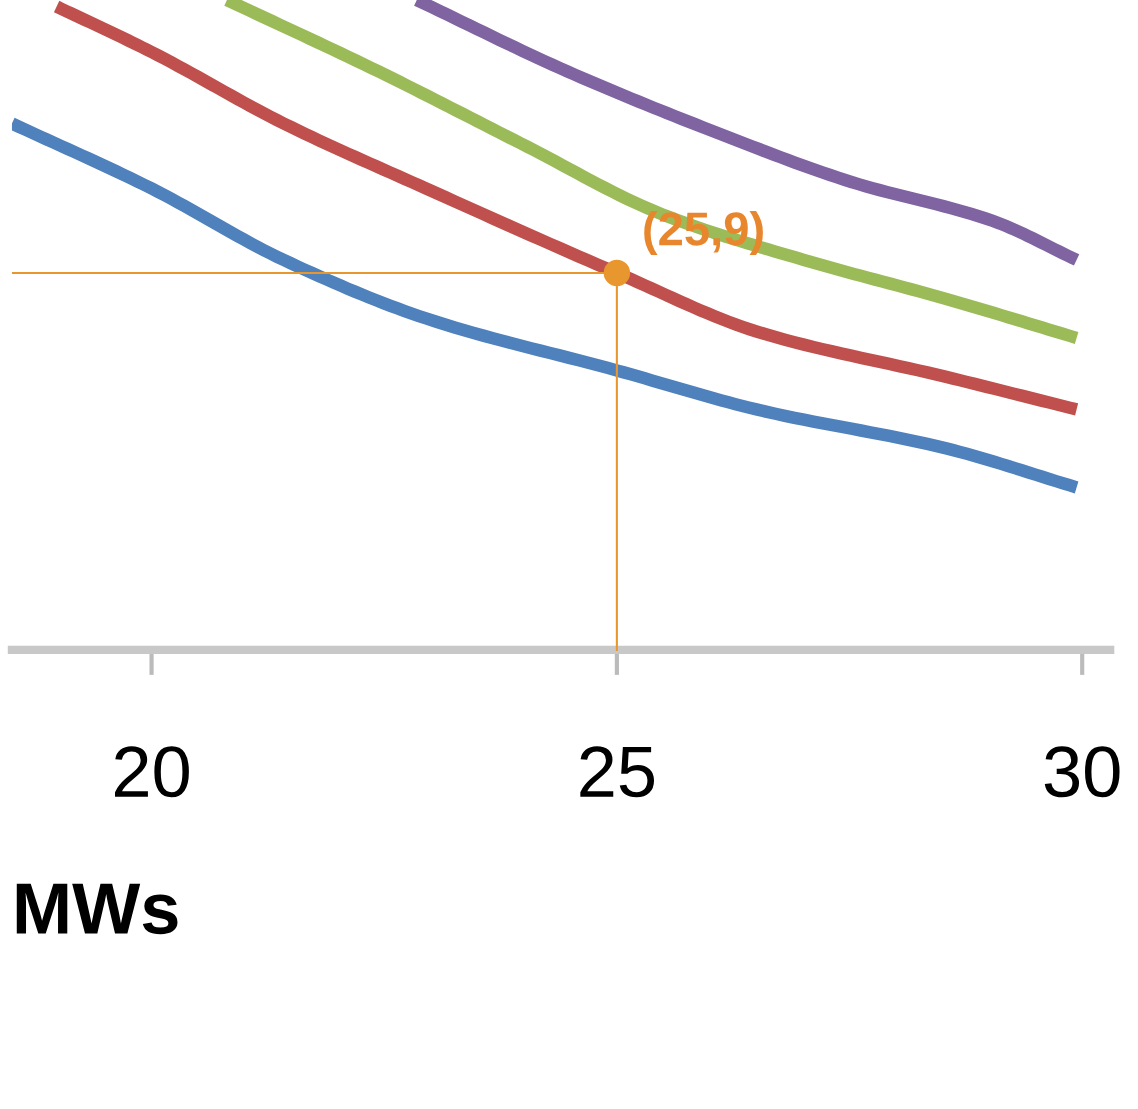 The image size is (1138, 1109). Describe the element at coordinates (152, 772) in the screenshot. I see `x-tick-label: 20` at that location.